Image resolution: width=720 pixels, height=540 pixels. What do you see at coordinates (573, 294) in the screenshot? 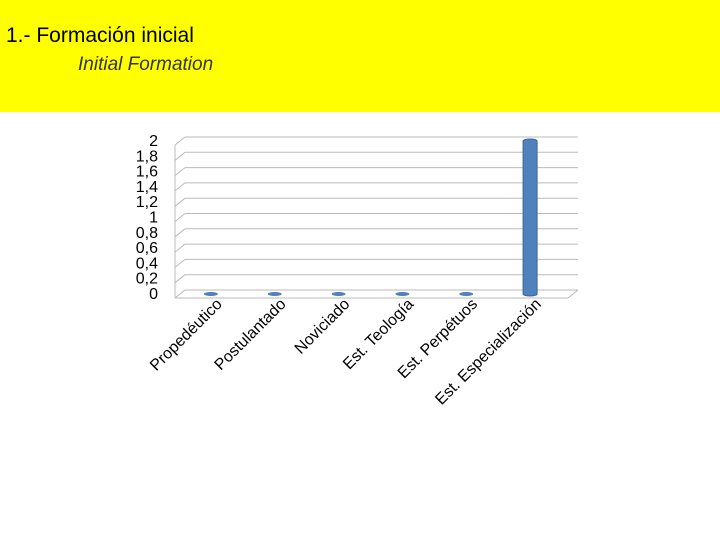
I see `axis-line` at bounding box center [573, 294].